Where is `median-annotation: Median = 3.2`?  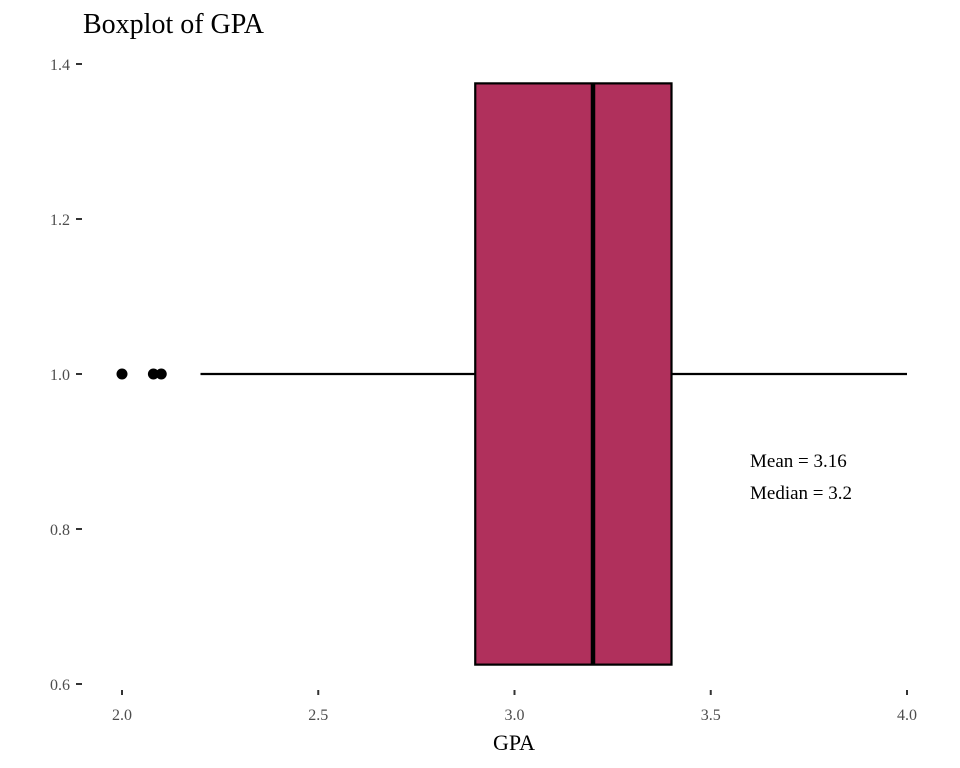 median-annotation: Median = 3.2 is located at coordinates (801, 493).